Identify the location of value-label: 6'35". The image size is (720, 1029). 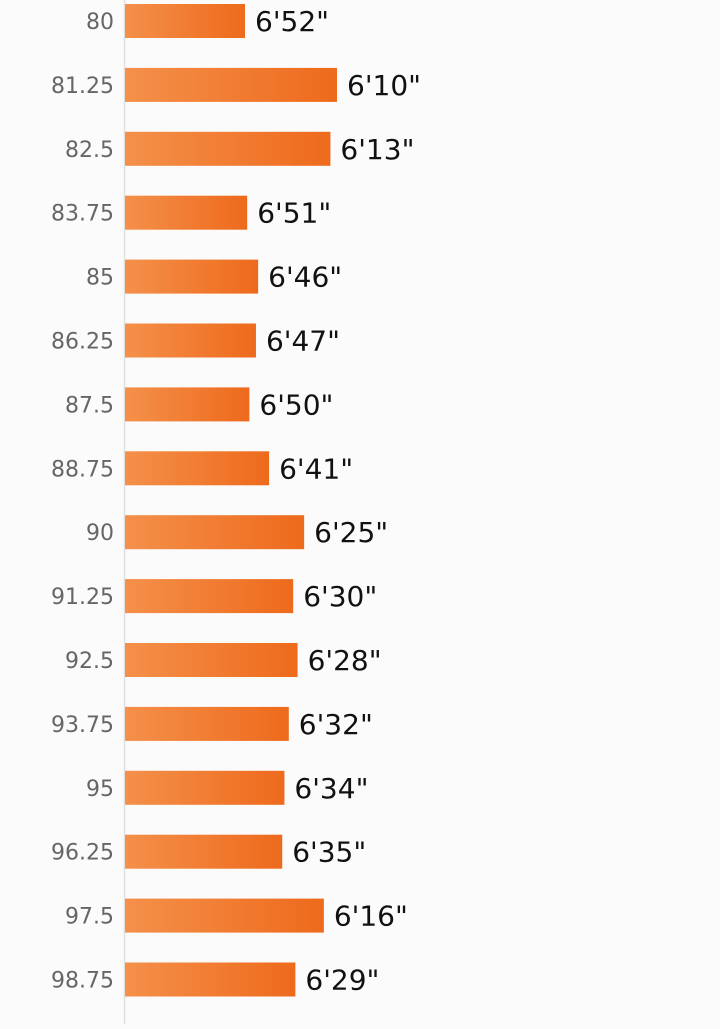
(329, 852).